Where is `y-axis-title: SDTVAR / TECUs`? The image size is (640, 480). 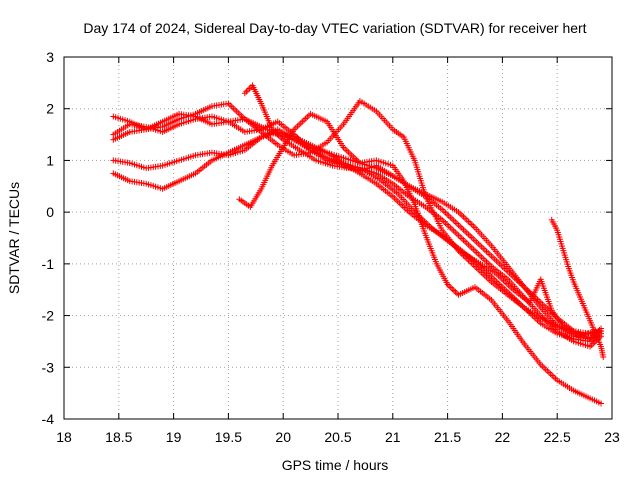 y-axis-title: SDTVAR / TECUs is located at coordinates (14, 238).